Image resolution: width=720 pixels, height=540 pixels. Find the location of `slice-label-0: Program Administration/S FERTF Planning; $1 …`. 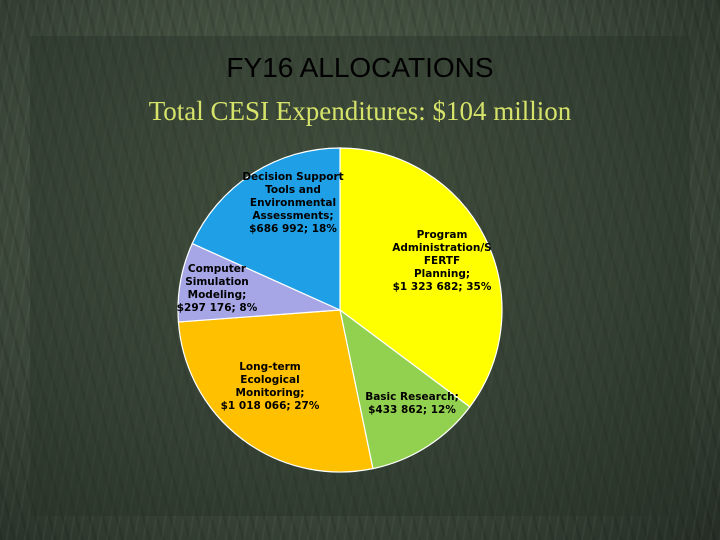

slice-label-0: Program Administration/S FERTF Planning; $1 … is located at coordinates (442, 261).